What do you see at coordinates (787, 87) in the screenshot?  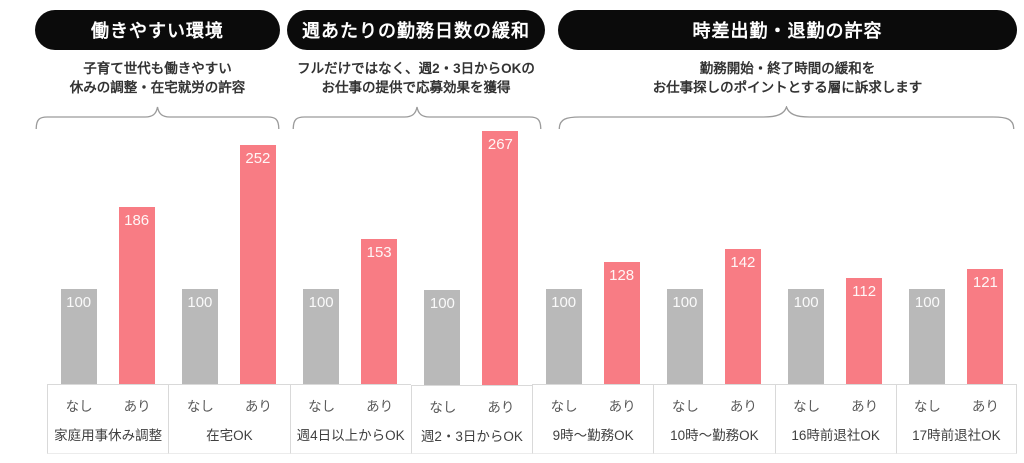 I see `subtitle-line: お仕事探しのポイントとする層に訴求します` at bounding box center [787, 87].